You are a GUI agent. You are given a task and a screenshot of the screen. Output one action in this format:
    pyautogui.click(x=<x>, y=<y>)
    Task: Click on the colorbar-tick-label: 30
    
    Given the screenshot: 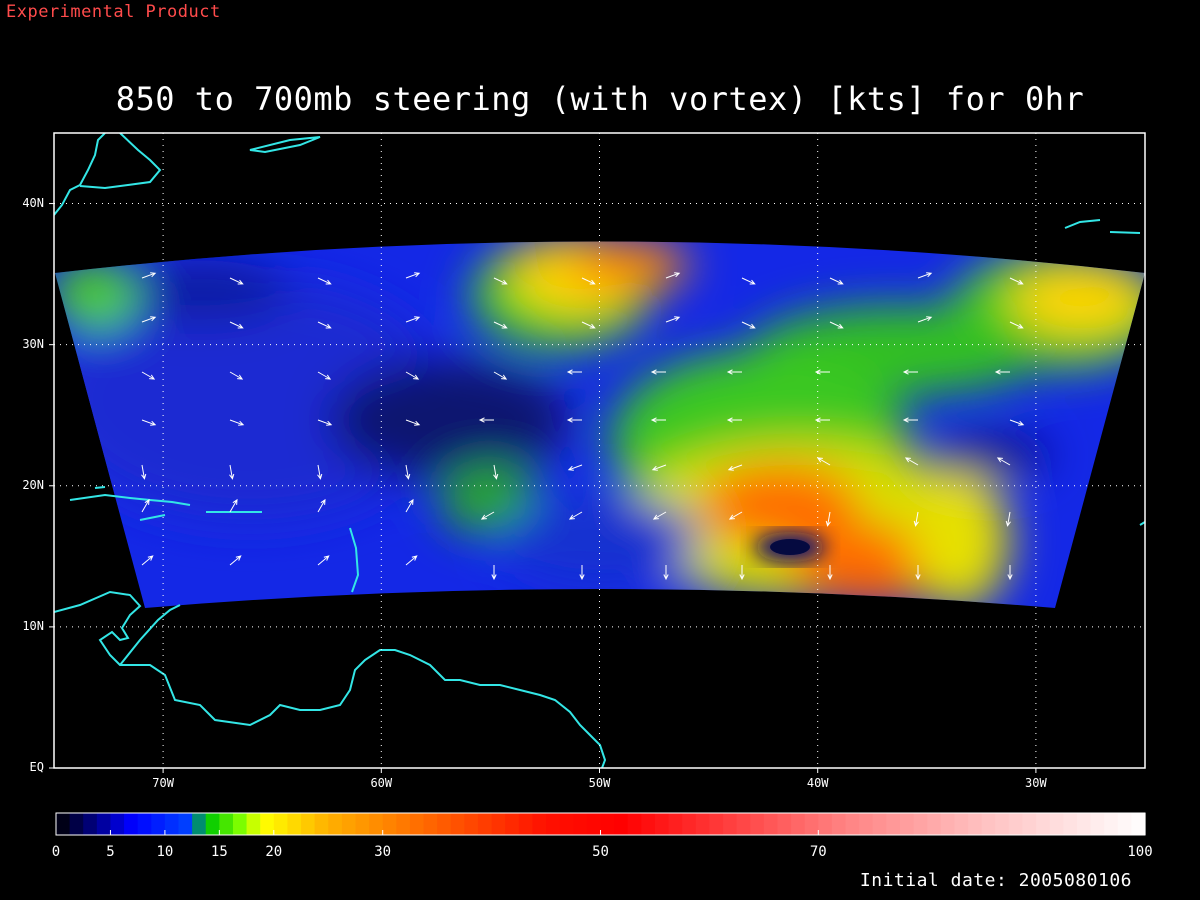 What is the action you would take?
    pyautogui.click(x=383, y=852)
    